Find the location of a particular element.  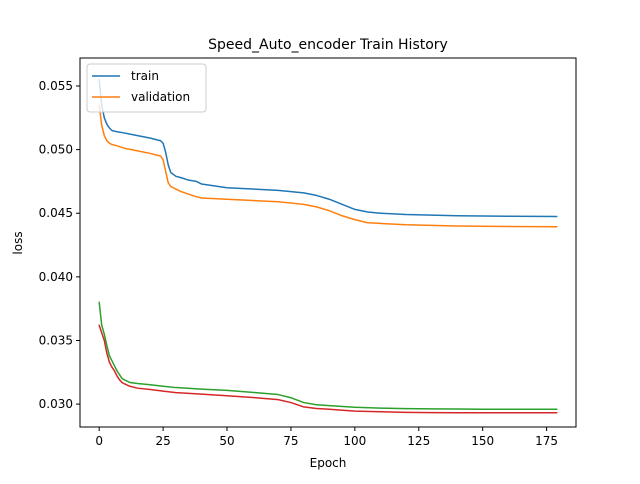

x-tick-label: 150 is located at coordinates (482, 441).